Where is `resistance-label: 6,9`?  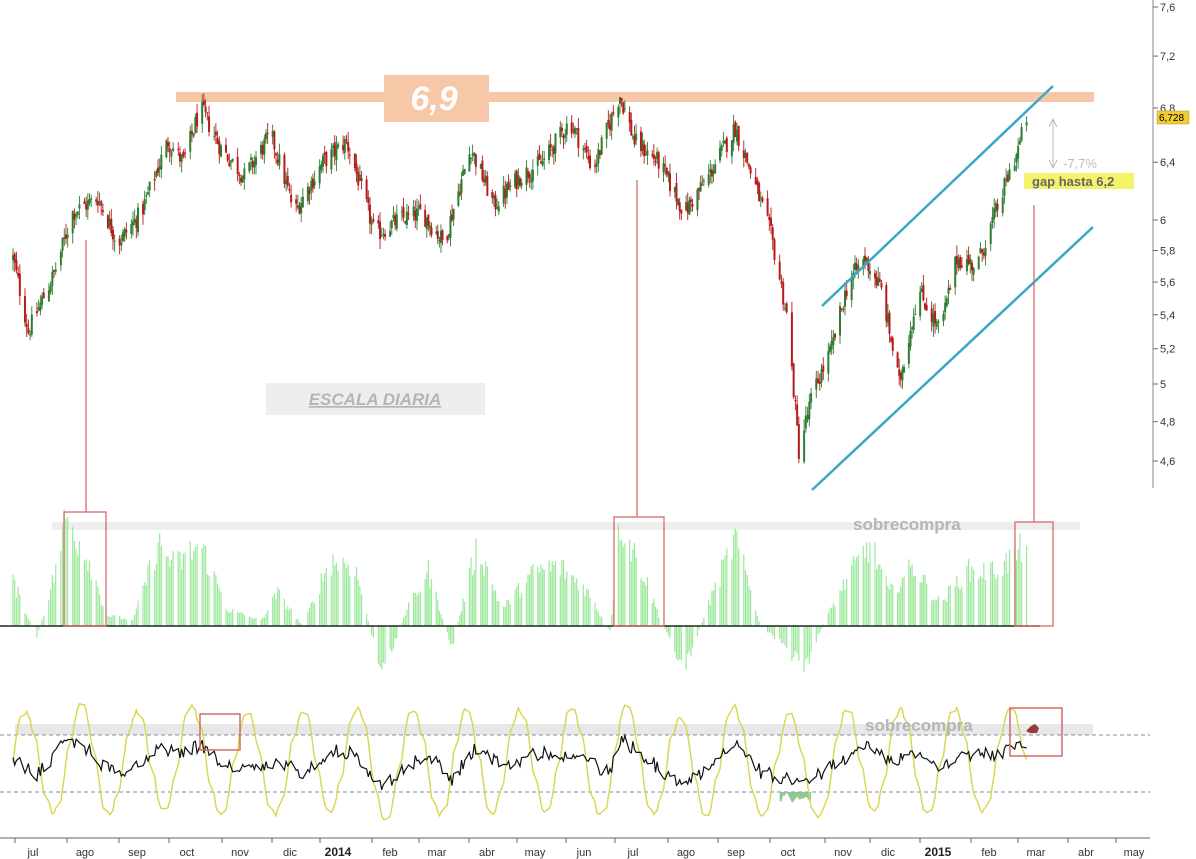
resistance-label: 6,9 is located at coordinates (433, 99).